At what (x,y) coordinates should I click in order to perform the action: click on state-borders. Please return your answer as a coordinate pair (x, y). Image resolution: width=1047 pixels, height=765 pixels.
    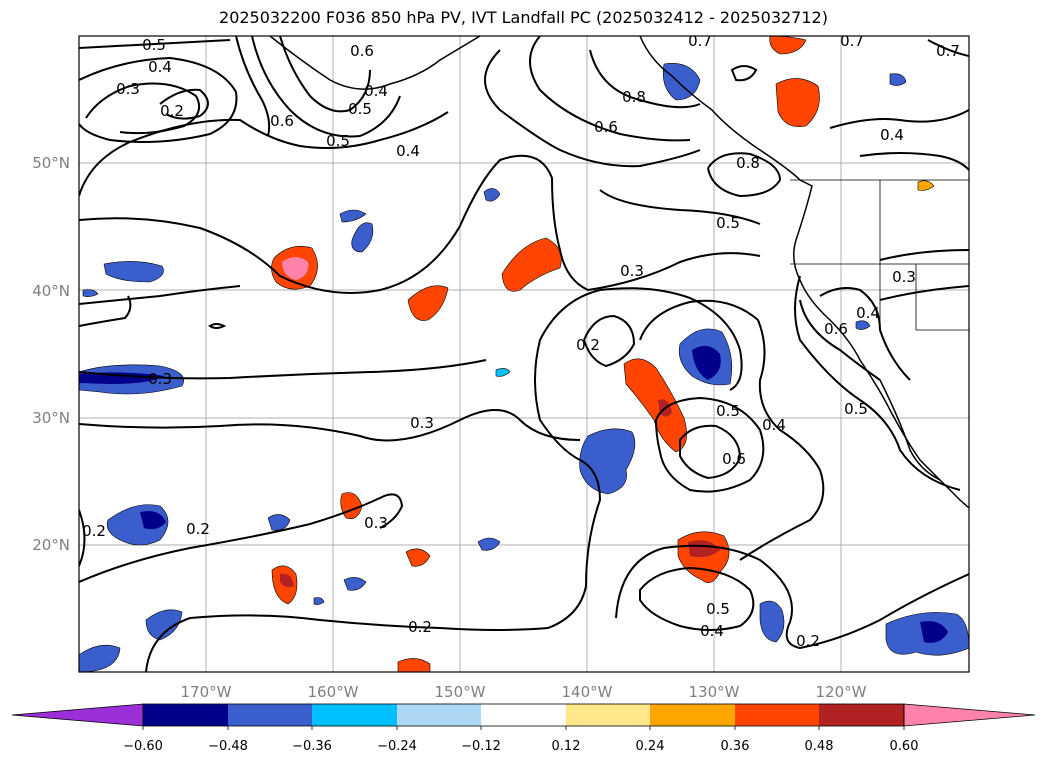
    Looking at the image, I should click on (879, 255).